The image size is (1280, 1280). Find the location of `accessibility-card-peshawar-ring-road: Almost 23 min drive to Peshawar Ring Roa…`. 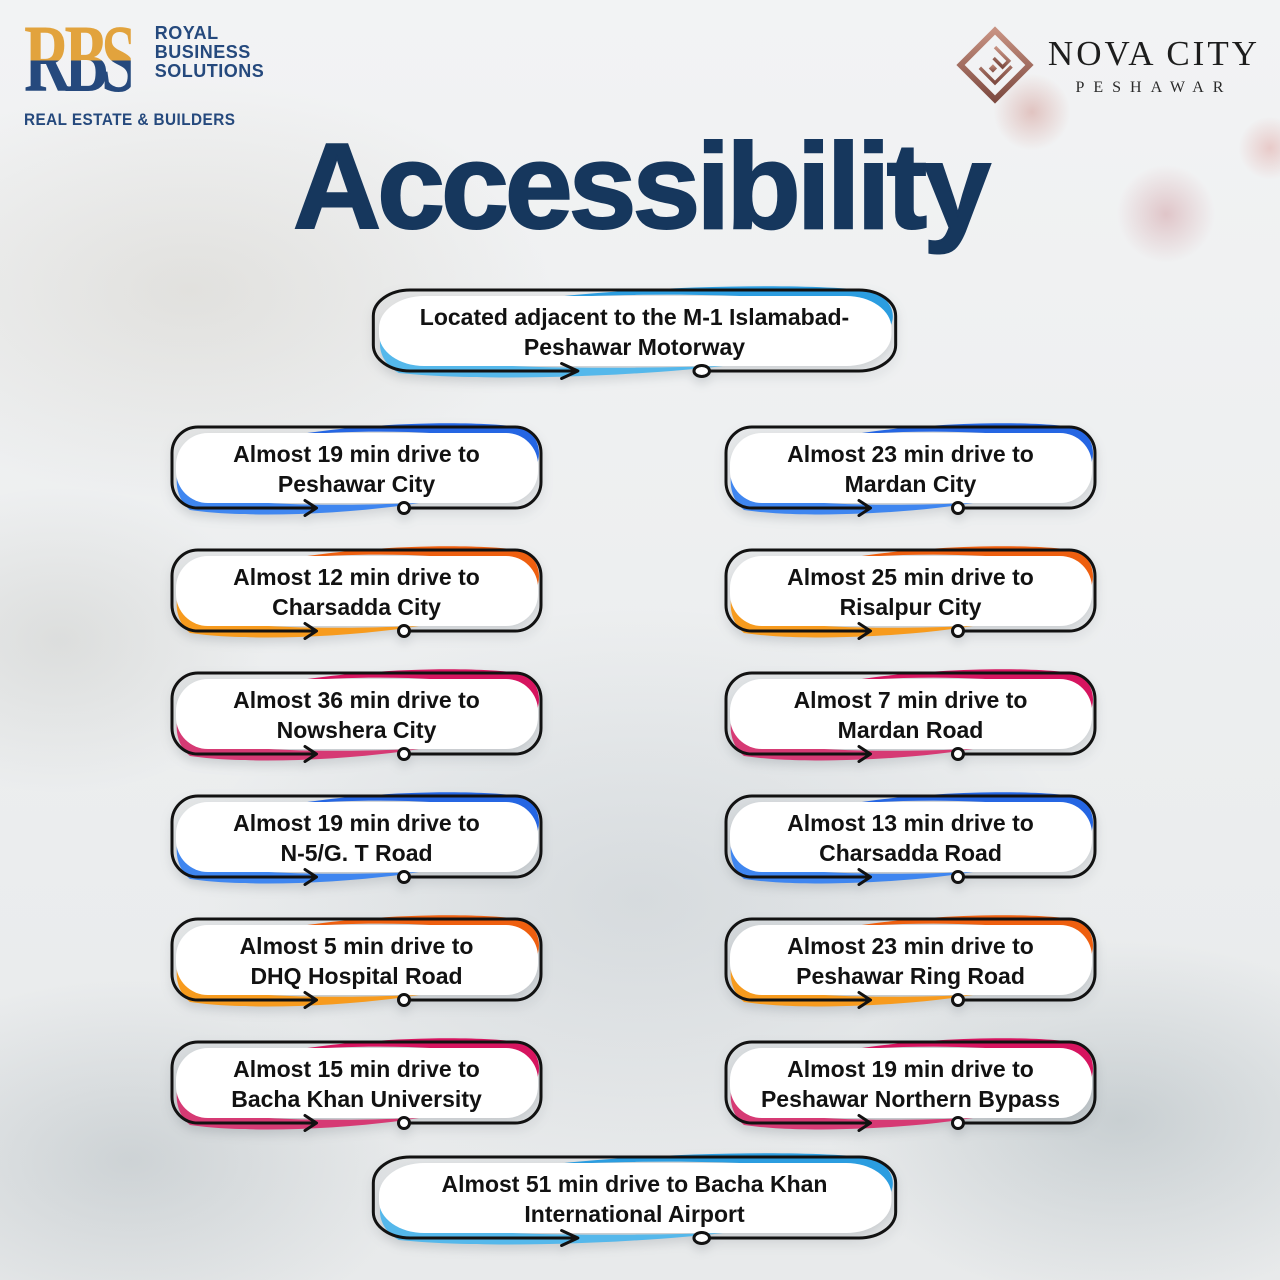

accessibility-card-peshawar-ring-road: Almost 23 min drive to Peshawar Ring Roa… is located at coordinates (910, 962).